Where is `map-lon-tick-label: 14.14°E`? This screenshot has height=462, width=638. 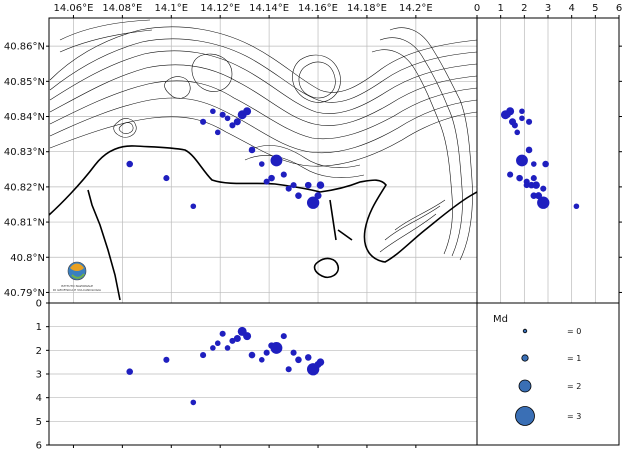 map-lon-tick-label: 14.14°E is located at coordinates (269, 8).